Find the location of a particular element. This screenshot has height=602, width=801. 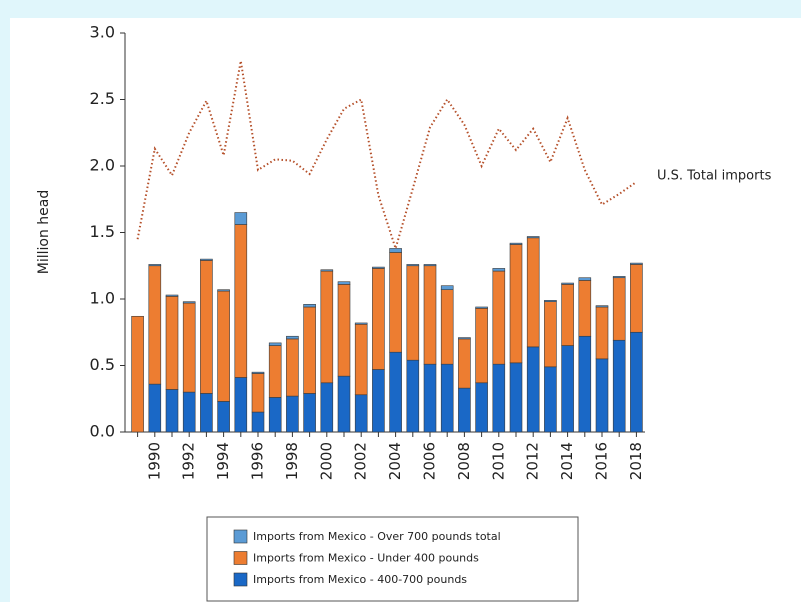

y-tick-label: 2.0 is located at coordinates (102, 165).